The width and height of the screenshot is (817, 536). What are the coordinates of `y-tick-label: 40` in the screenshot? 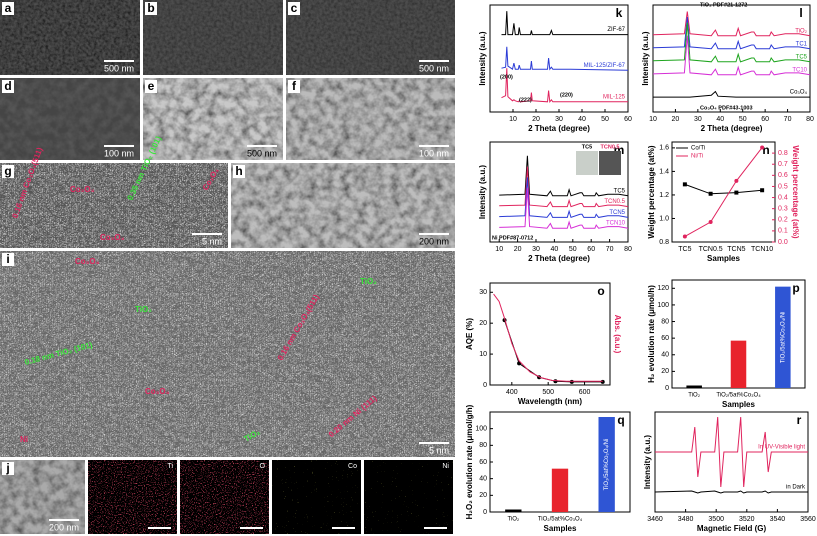 It's located at (483, 479).